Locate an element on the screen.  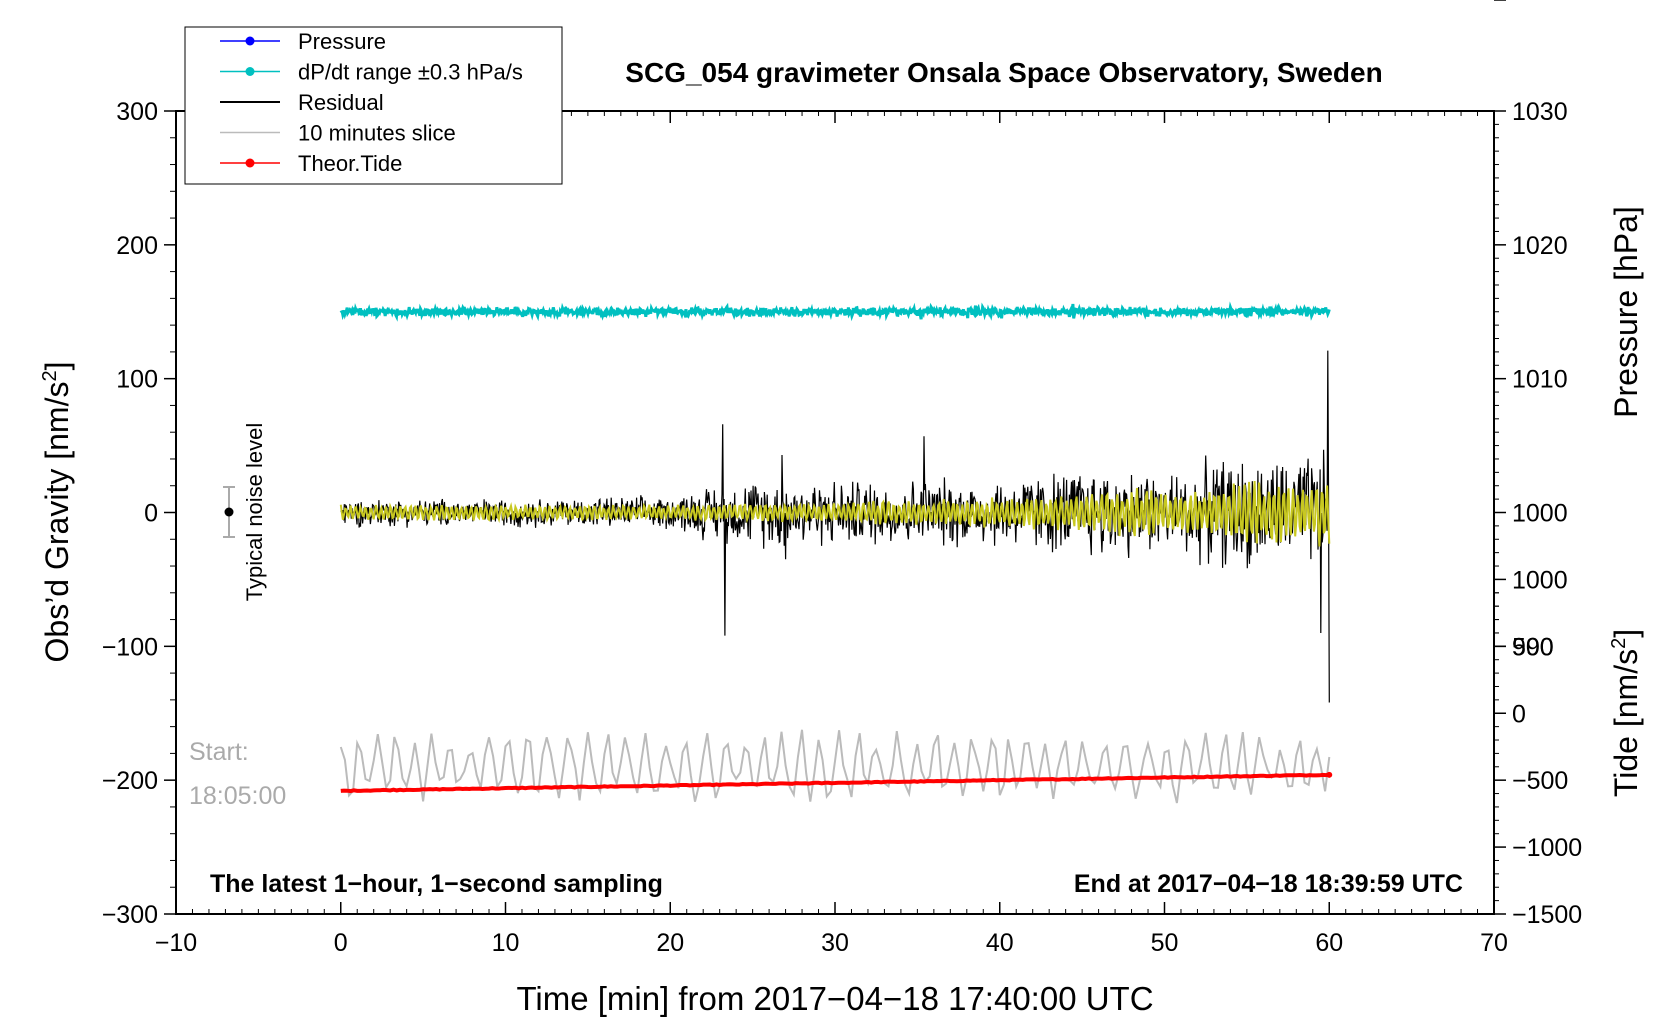
pressure-tick-label: 980 is located at coordinates (1533, 3).